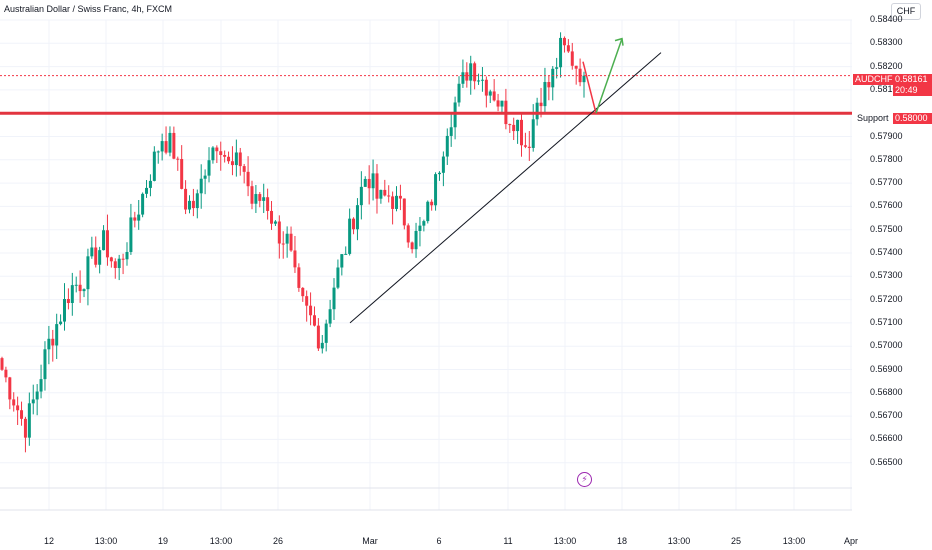 This screenshot has height=550, width=932. I want to click on price-tick: 0.56900, so click(886, 368).